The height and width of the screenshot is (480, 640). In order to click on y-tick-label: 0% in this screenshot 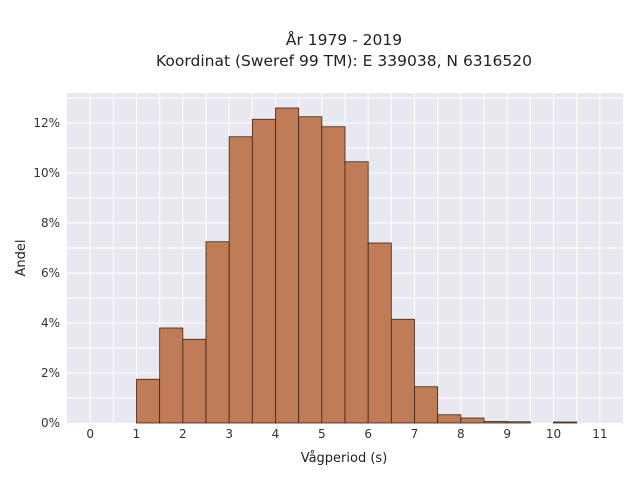, I will do `click(50, 423)`.